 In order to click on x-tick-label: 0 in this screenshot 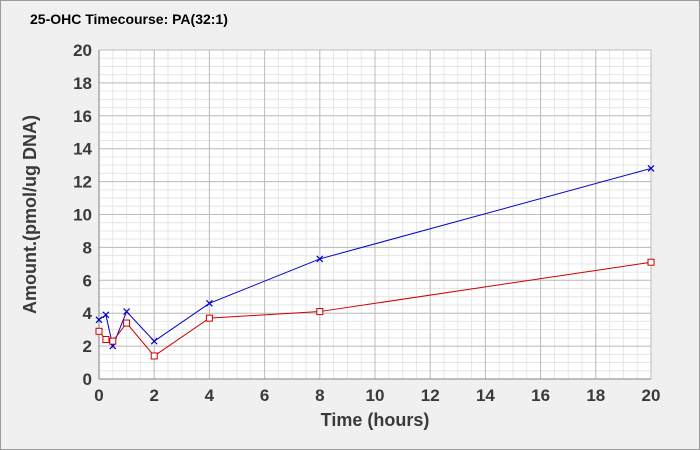, I will do `click(98, 395)`.